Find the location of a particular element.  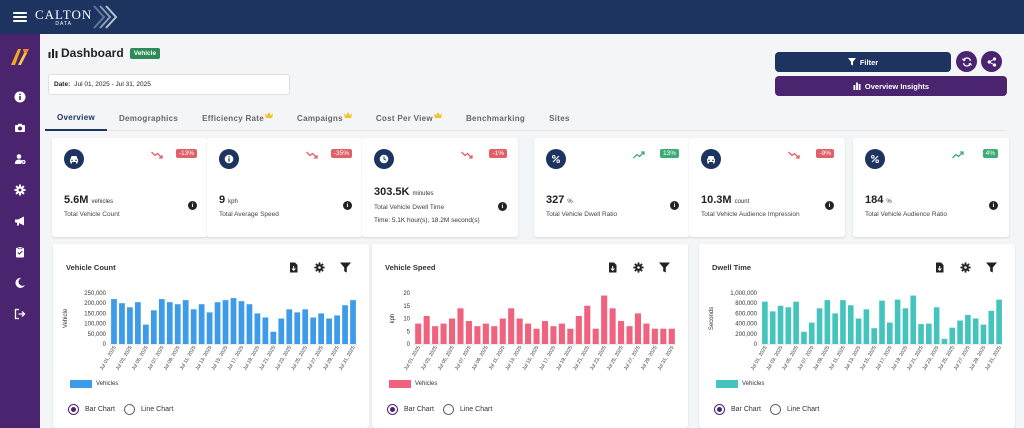

filter-button: Filter is located at coordinates (863, 62).